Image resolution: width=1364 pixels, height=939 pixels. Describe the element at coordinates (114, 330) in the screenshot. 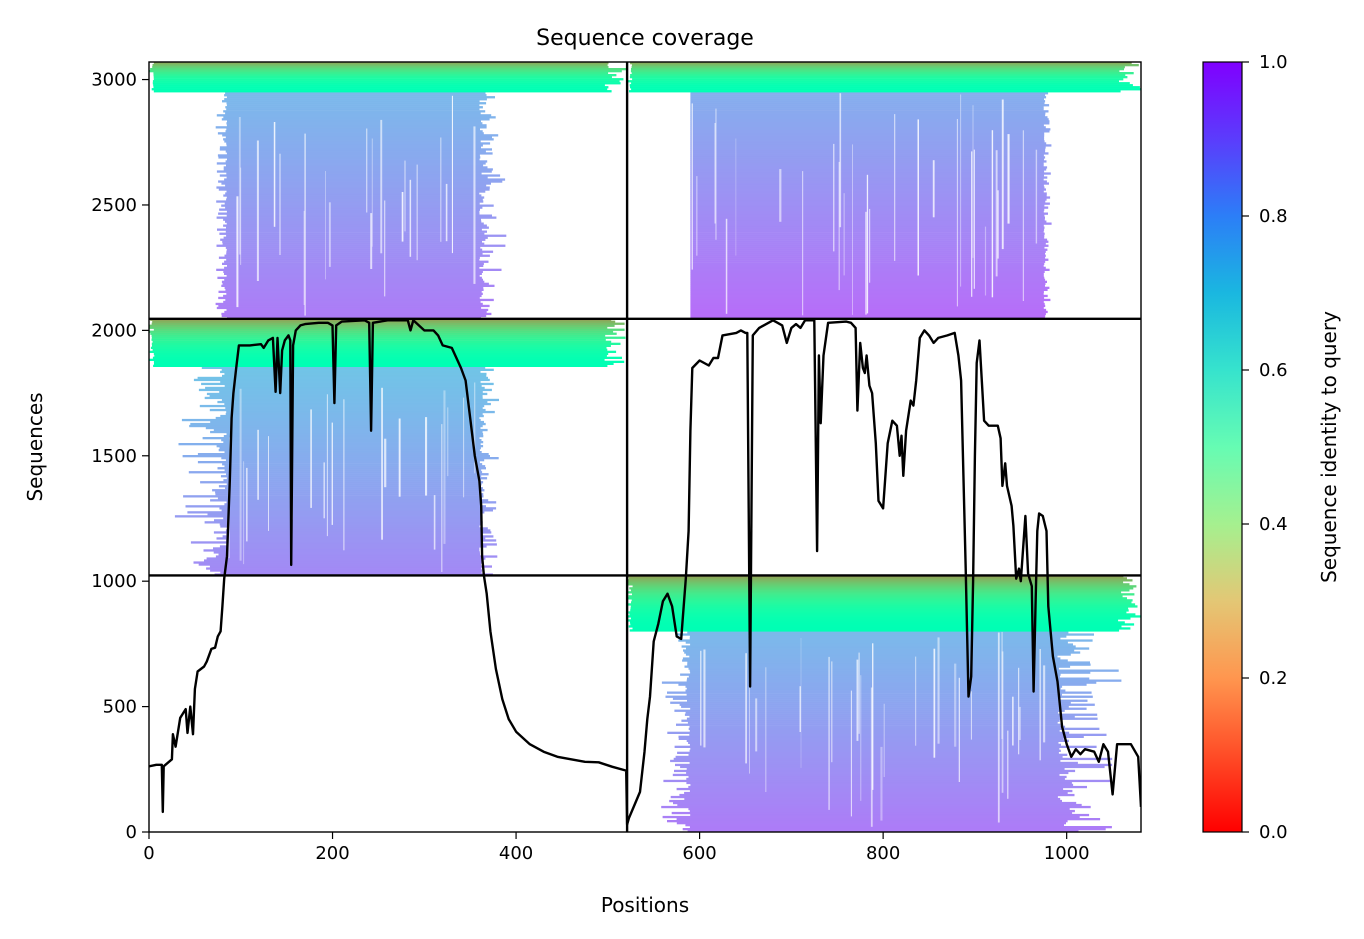

I see `y-tick-label: 2000` at that location.